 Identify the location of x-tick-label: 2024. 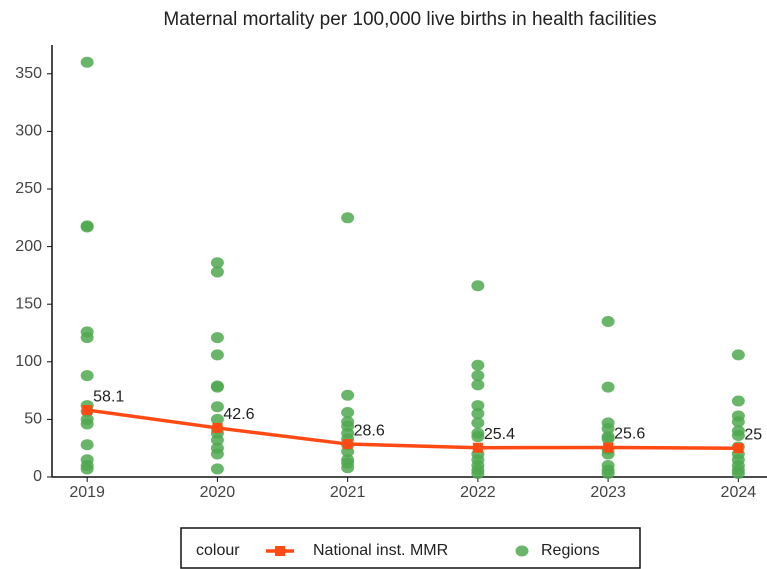
(739, 492).